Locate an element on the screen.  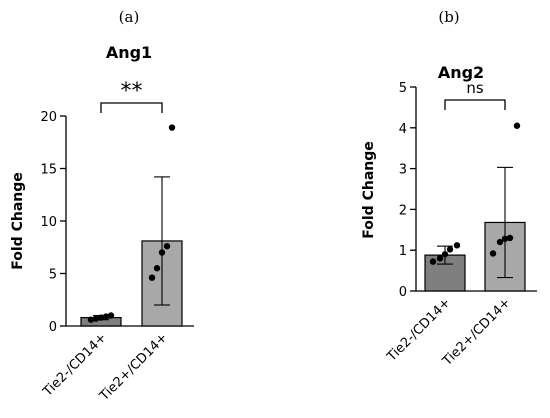
y-tick-label: 10 is located at coordinates (48, 222).